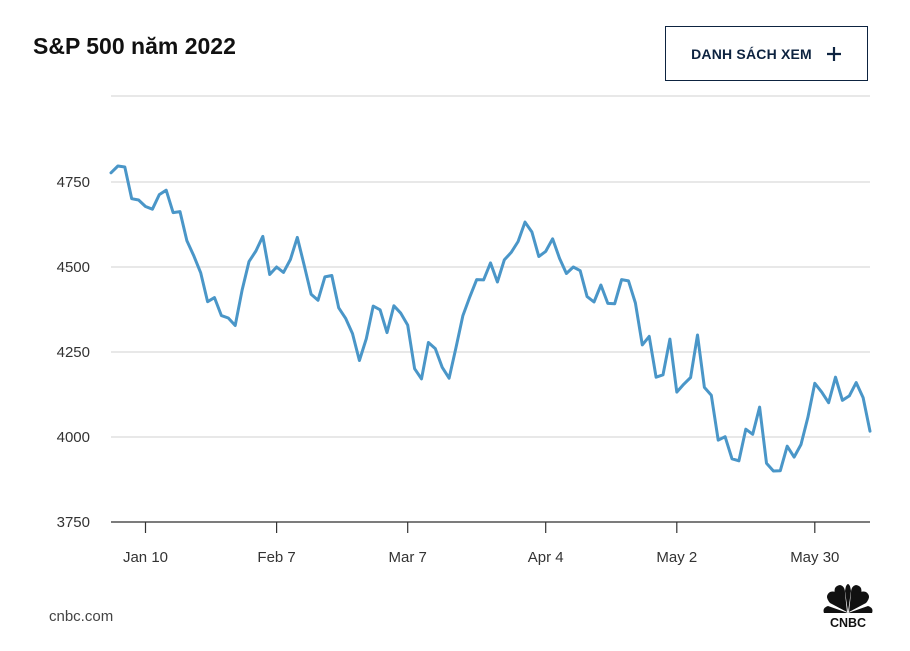 This screenshot has width=910, height=651. I want to click on y-tick-label-3750: 3750, so click(73, 522).